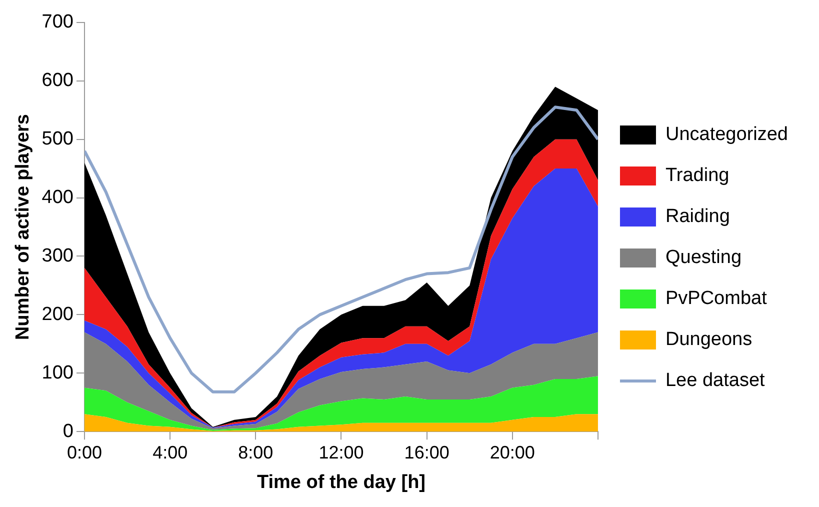 The width and height of the screenshot is (819, 507). I want to click on legend-label: Raiding, so click(697, 217).